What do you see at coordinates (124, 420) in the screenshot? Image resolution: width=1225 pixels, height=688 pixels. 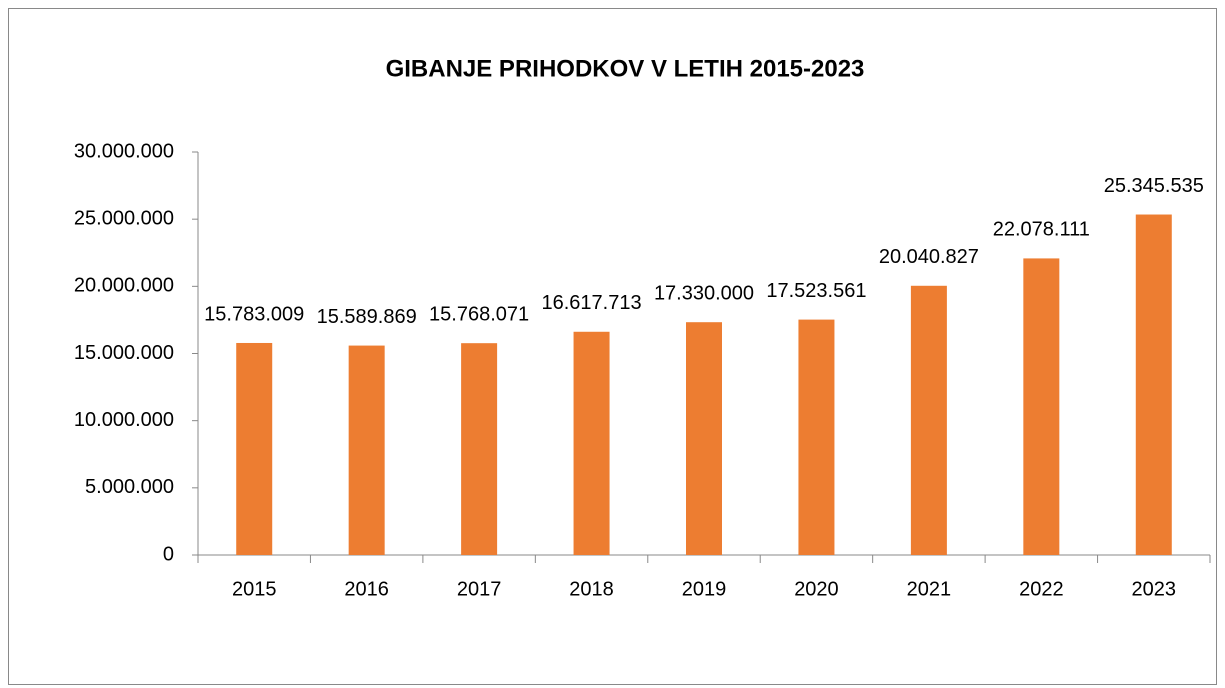 I see `y-tick-label: 10.000.000` at bounding box center [124, 420].